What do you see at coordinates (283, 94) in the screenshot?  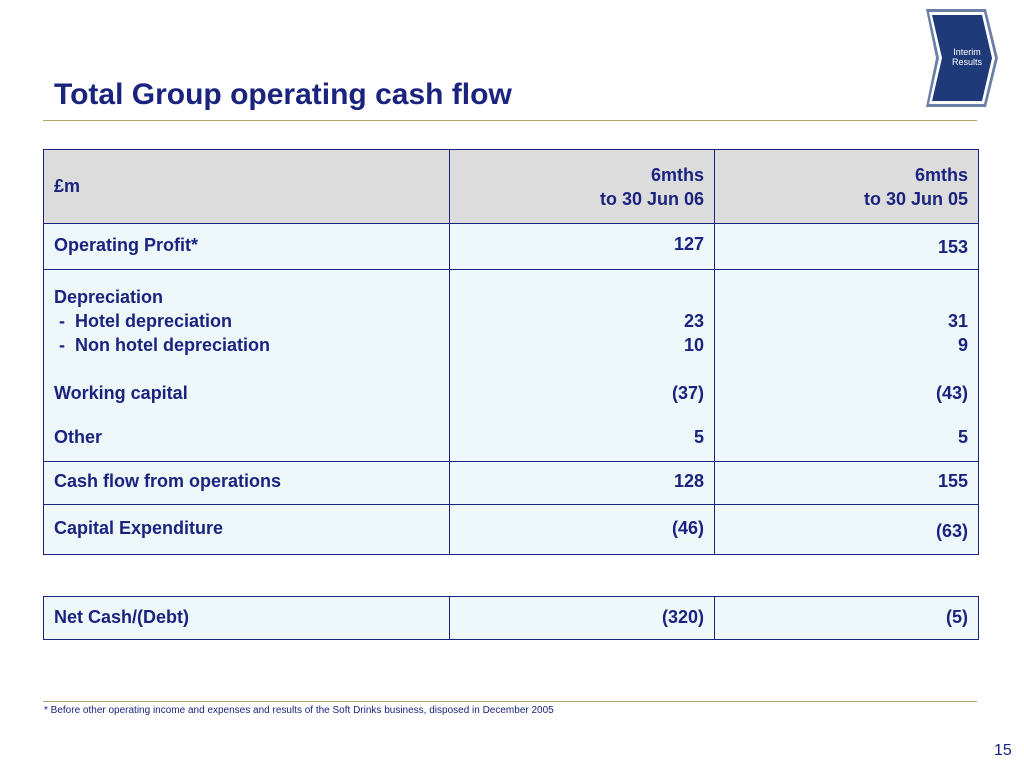 I see `page-title: Total Group operating cash flow` at bounding box center [283, 94].